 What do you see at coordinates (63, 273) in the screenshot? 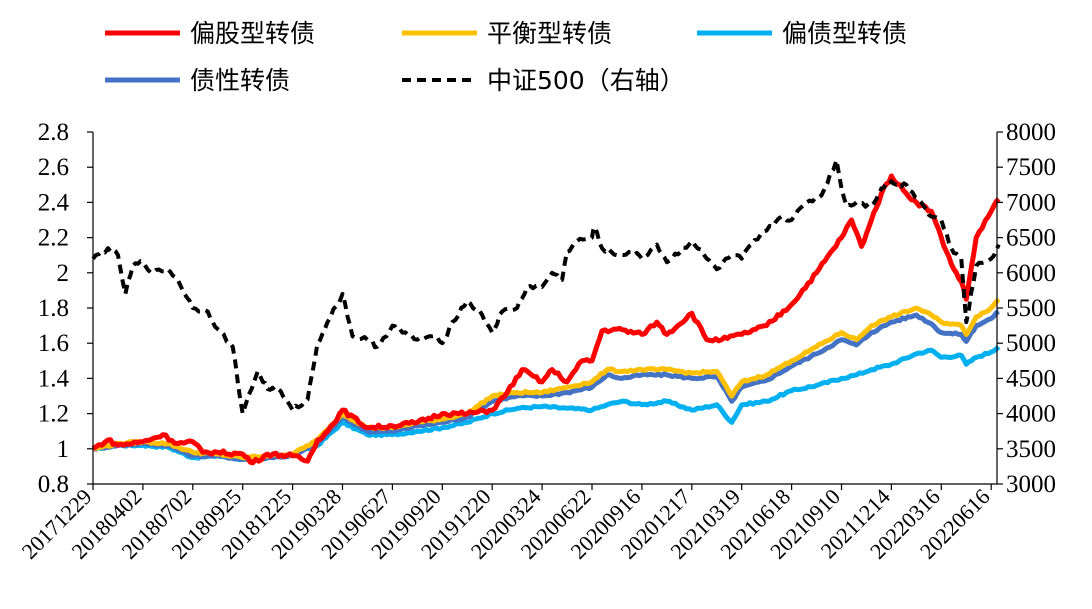
I see `y-left-tick-label: 2` at bounding box center [63, 273].